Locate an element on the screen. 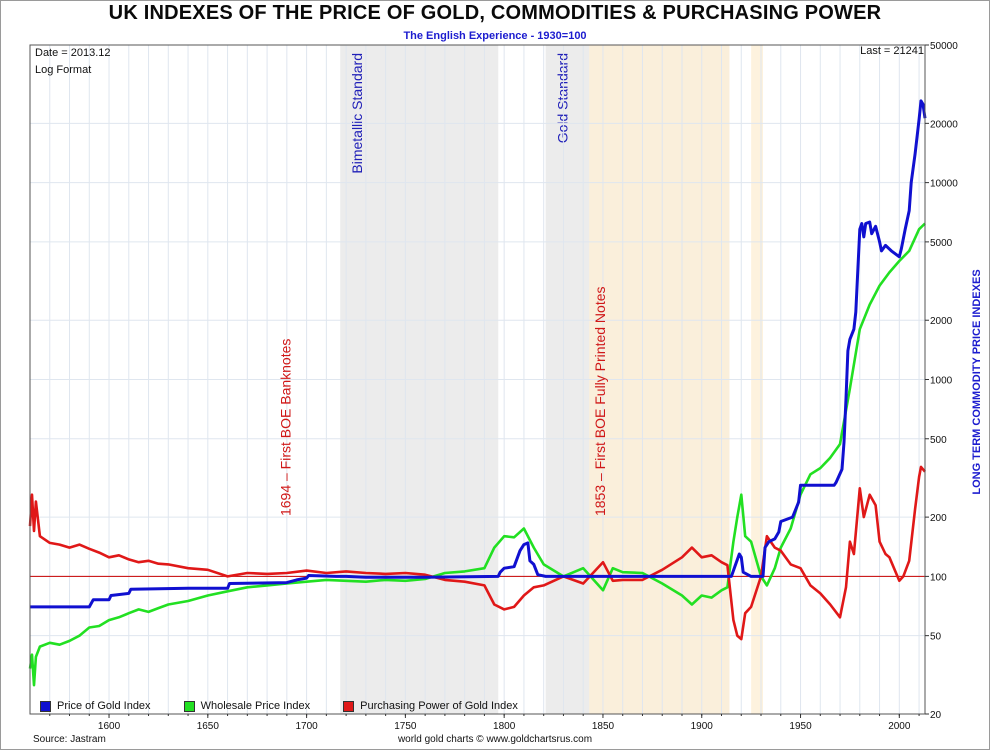 This screenshot has width=990, height=750. y-tick-label: 100 is located at coordinates (938, 577).